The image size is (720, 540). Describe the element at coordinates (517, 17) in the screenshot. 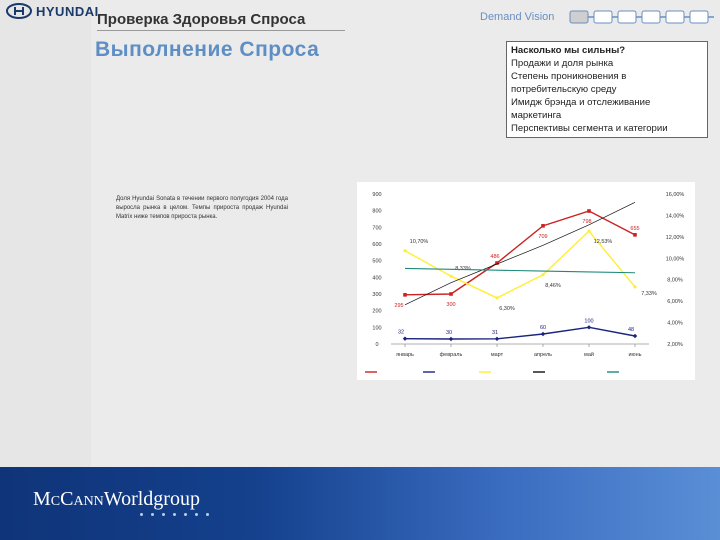

I see `demand-vision-label: Demand Vision` at that location.